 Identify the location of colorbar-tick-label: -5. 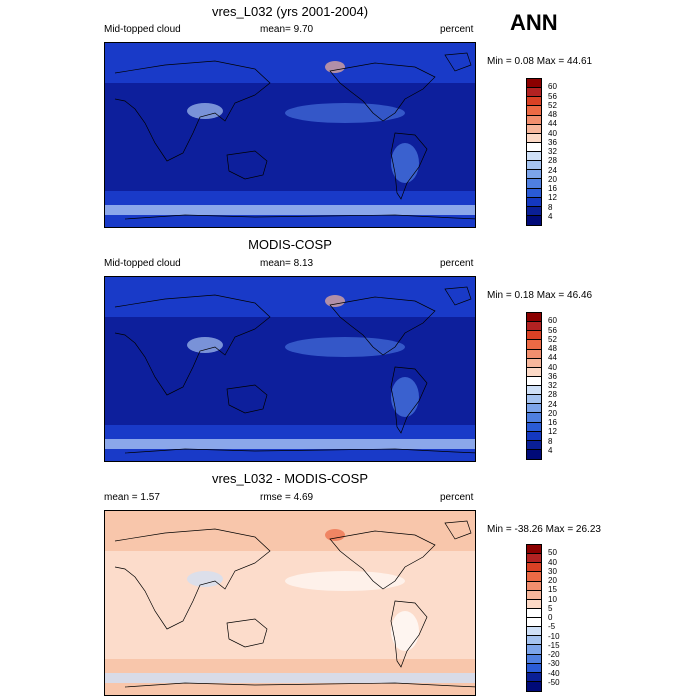
(552, 627).